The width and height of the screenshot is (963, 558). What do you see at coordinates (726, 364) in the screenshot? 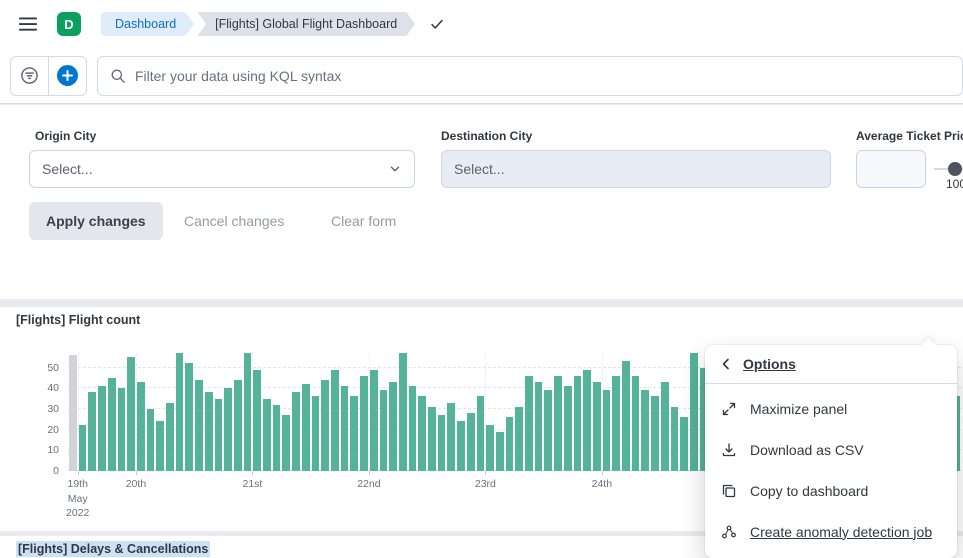
I see `chevron-left-icon` at bounding box center [726, 364].